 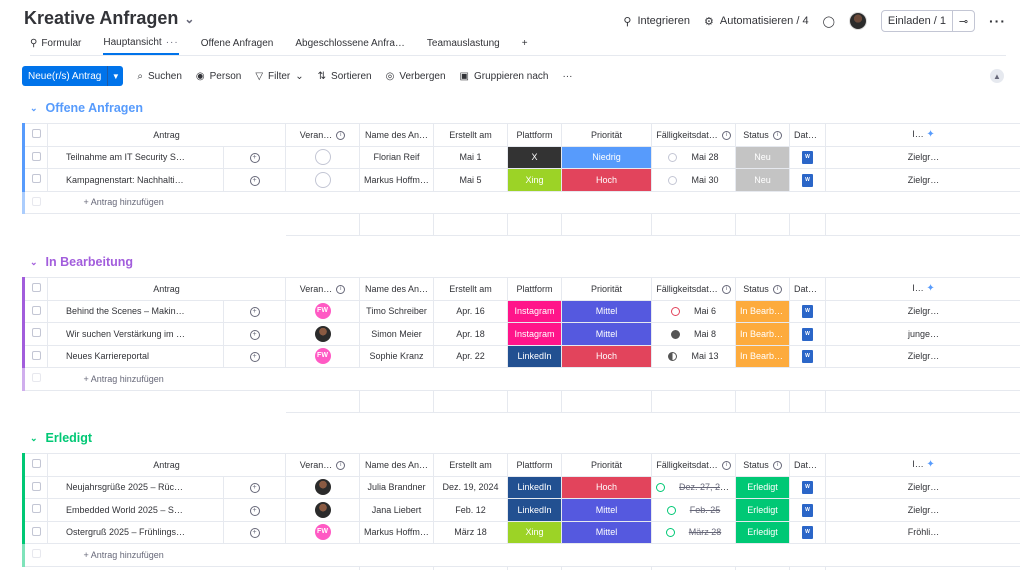 What do you see at coordinates (693, 180) in the screenshot?
I see `due-cell: Mai 30` at bounding box center [693, 180].